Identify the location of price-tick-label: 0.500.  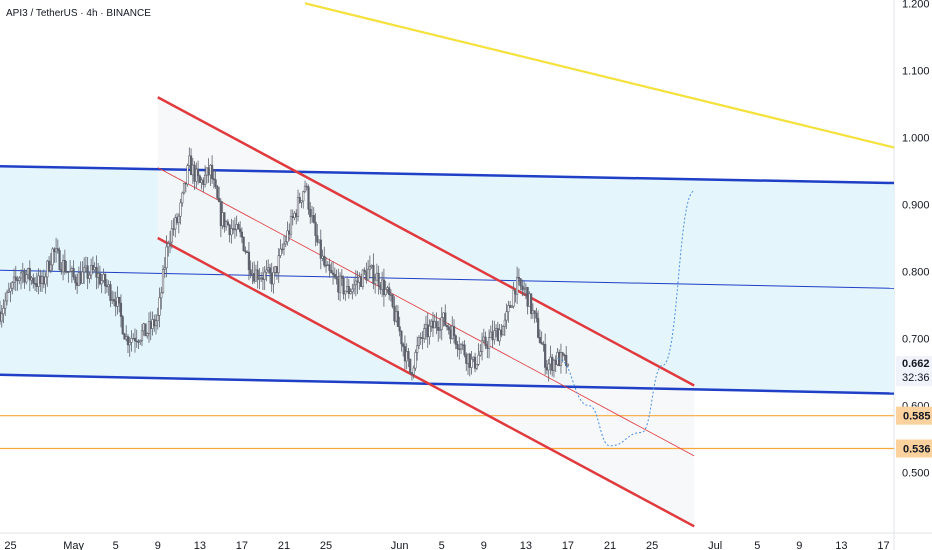
(916, 474).